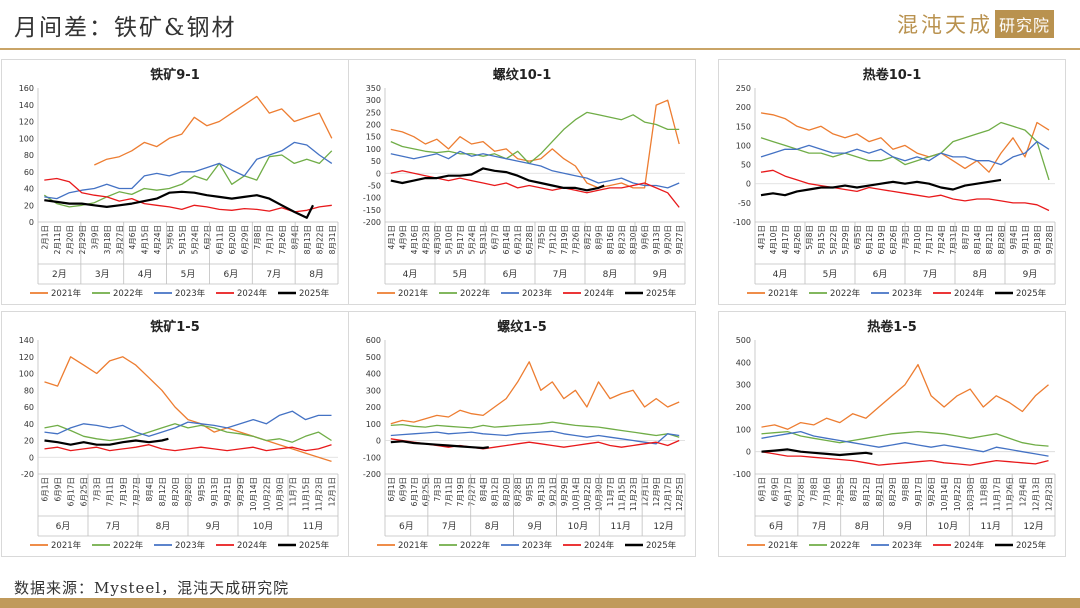 The width and height of the screenshot is (1080, 608). What do you see at coordinates (402, 237) in the screenshot?
I see `x-tick-label: 4月9日` at bounding box center [402, 237].